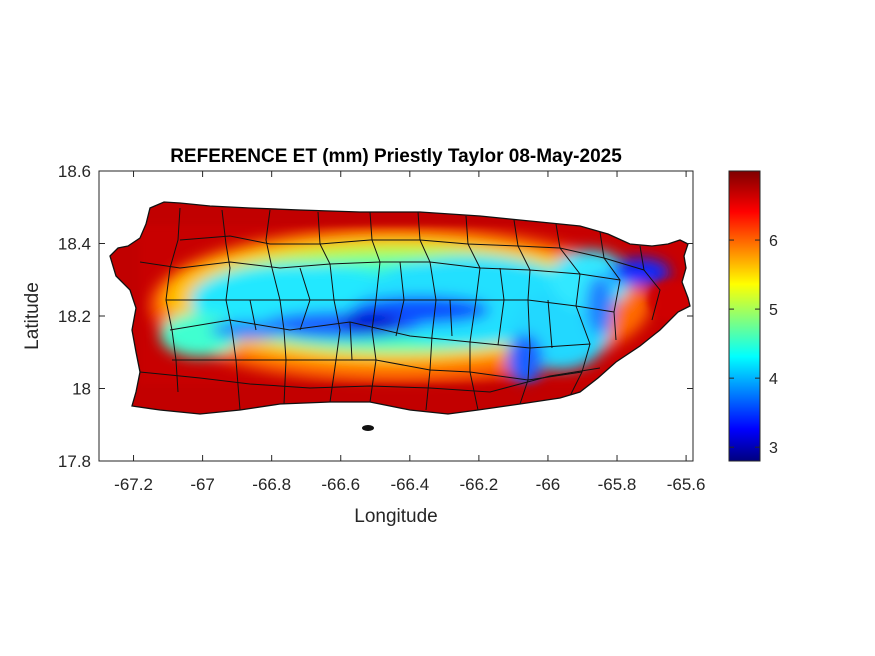 This screenshot has height=656, width=875. I want to click on colorbar-tick-label: 3, so click(773, 448).